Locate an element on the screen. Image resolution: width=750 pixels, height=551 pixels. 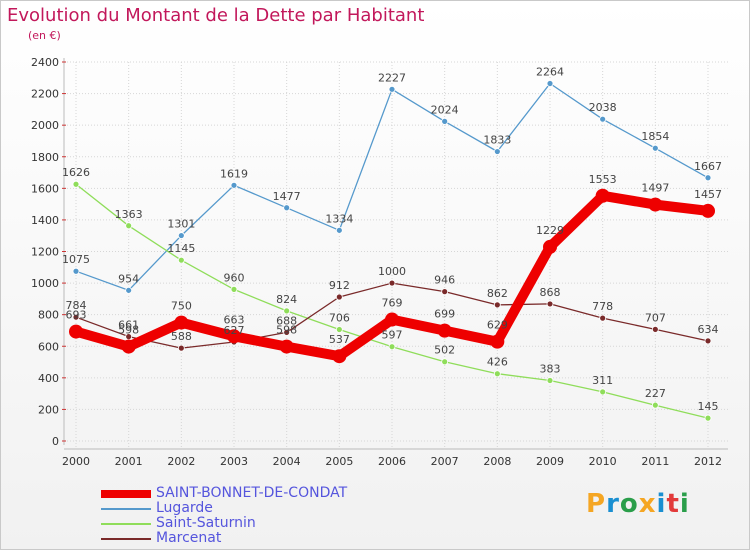
data-label: 954 is located at coordinates (128, 278).